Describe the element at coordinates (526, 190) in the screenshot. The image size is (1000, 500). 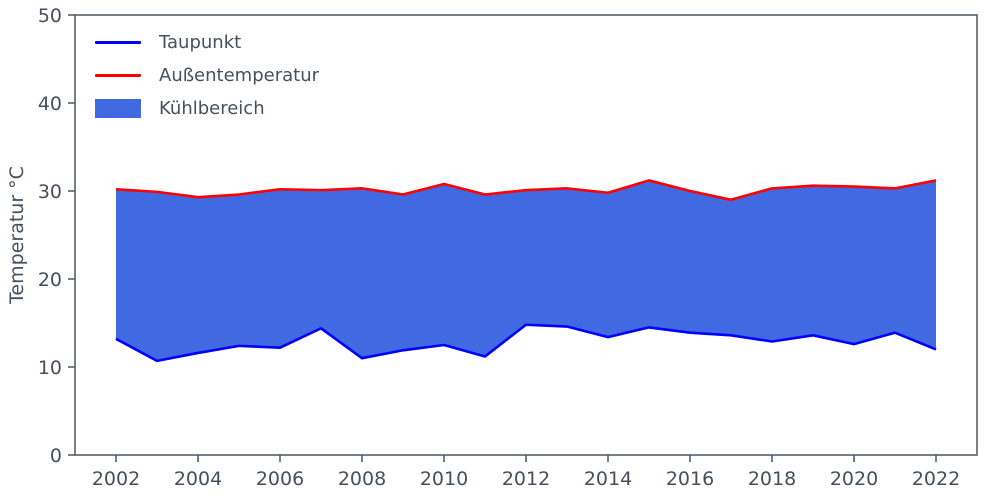
I see `aussentemperatur-line` at that location.